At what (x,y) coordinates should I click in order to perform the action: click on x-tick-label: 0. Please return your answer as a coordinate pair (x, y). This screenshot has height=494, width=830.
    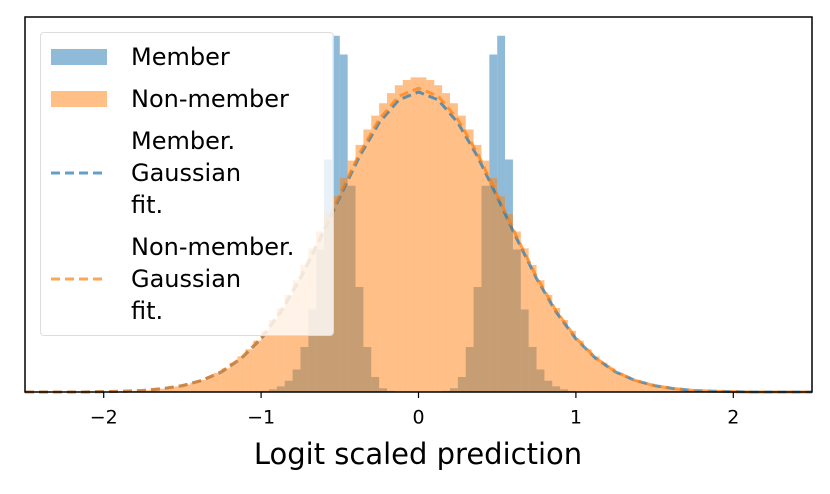
    Looking at the image, I should click on (418, 418).